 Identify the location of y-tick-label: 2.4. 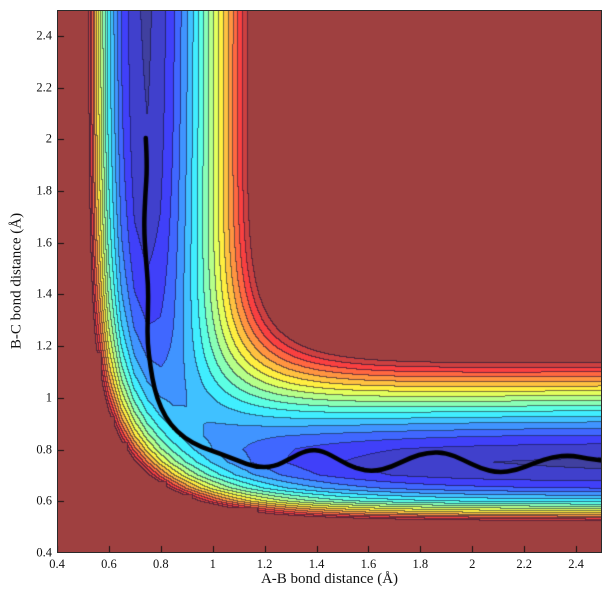
(44, 35).